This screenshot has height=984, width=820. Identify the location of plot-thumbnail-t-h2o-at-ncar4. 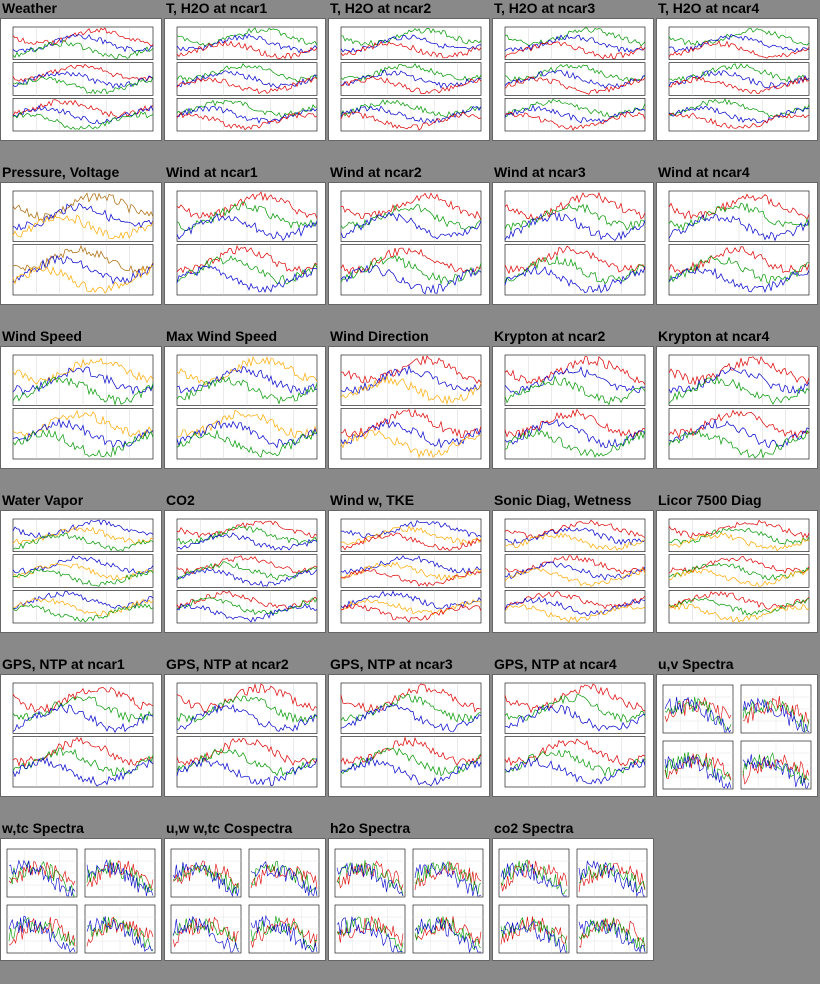
(737, 79).